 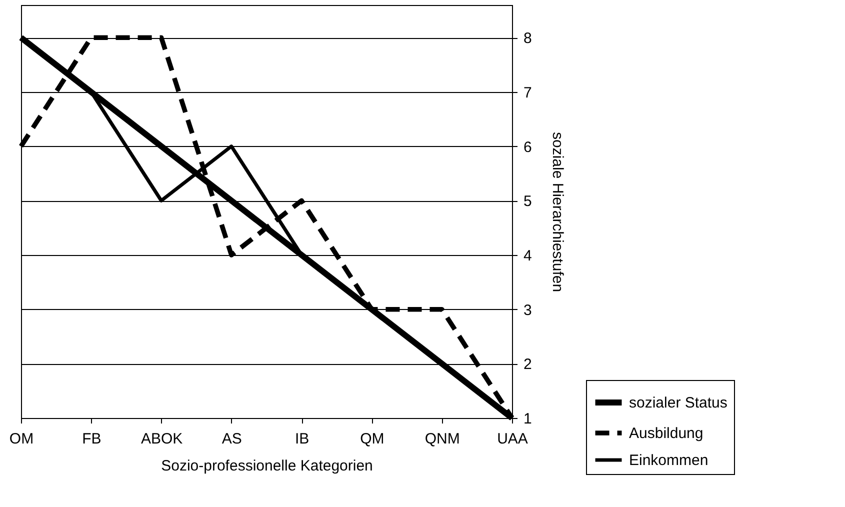 I want to click on y-tick-label: 7, so click(x=528, y=93).